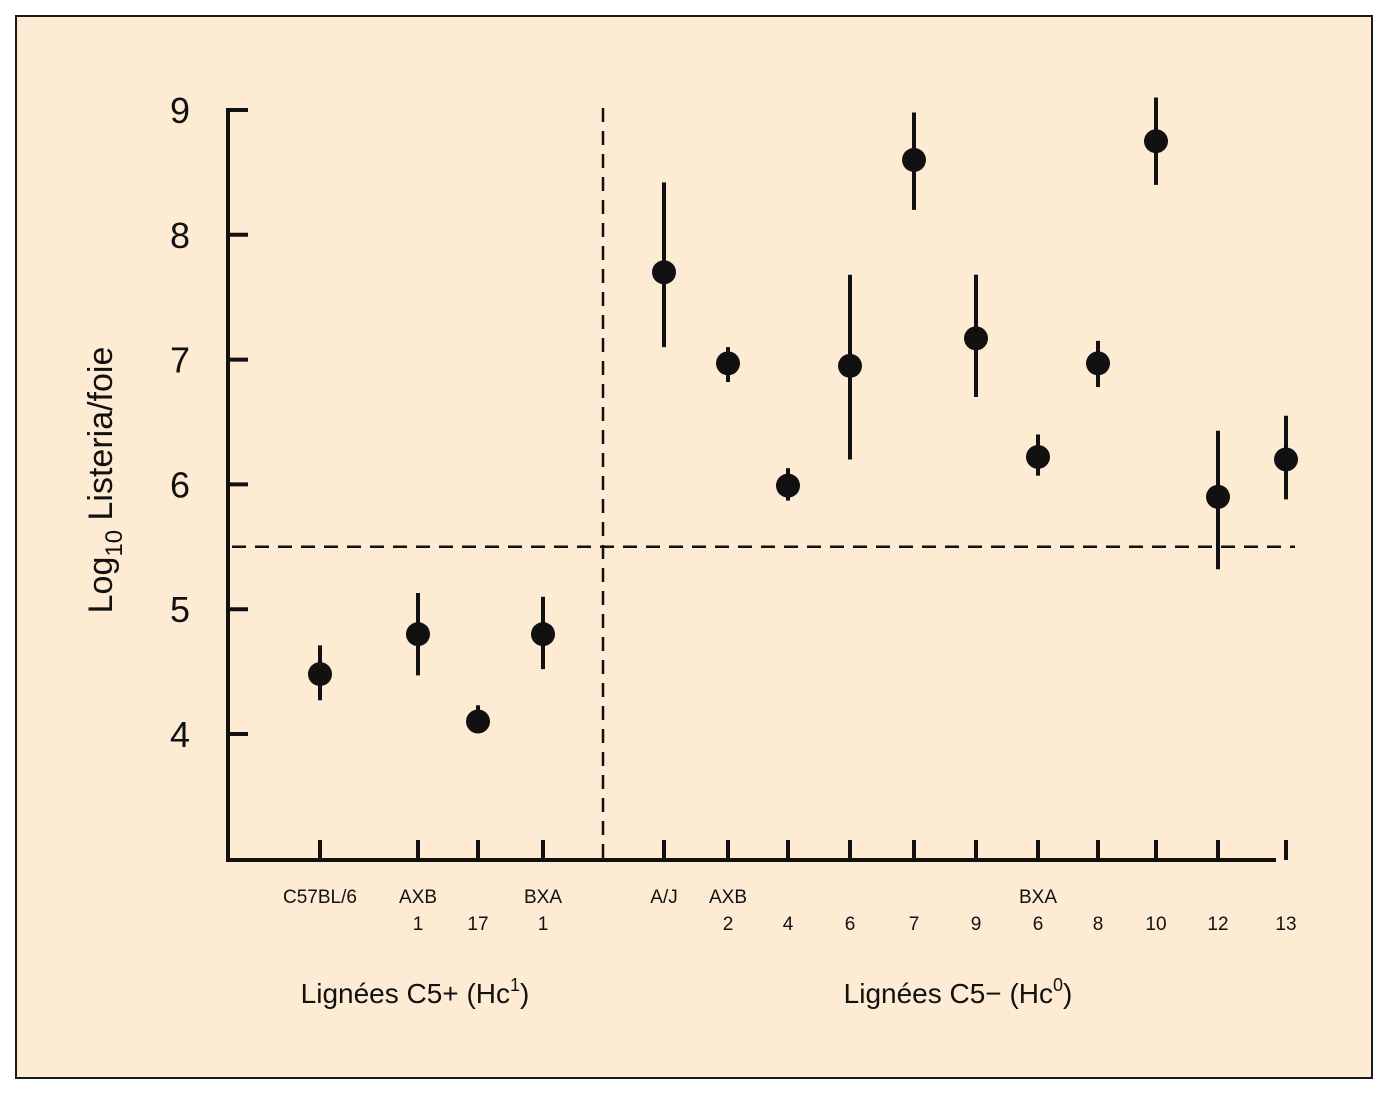  I want to click on y-tick-label: 8, so click(180, 235).